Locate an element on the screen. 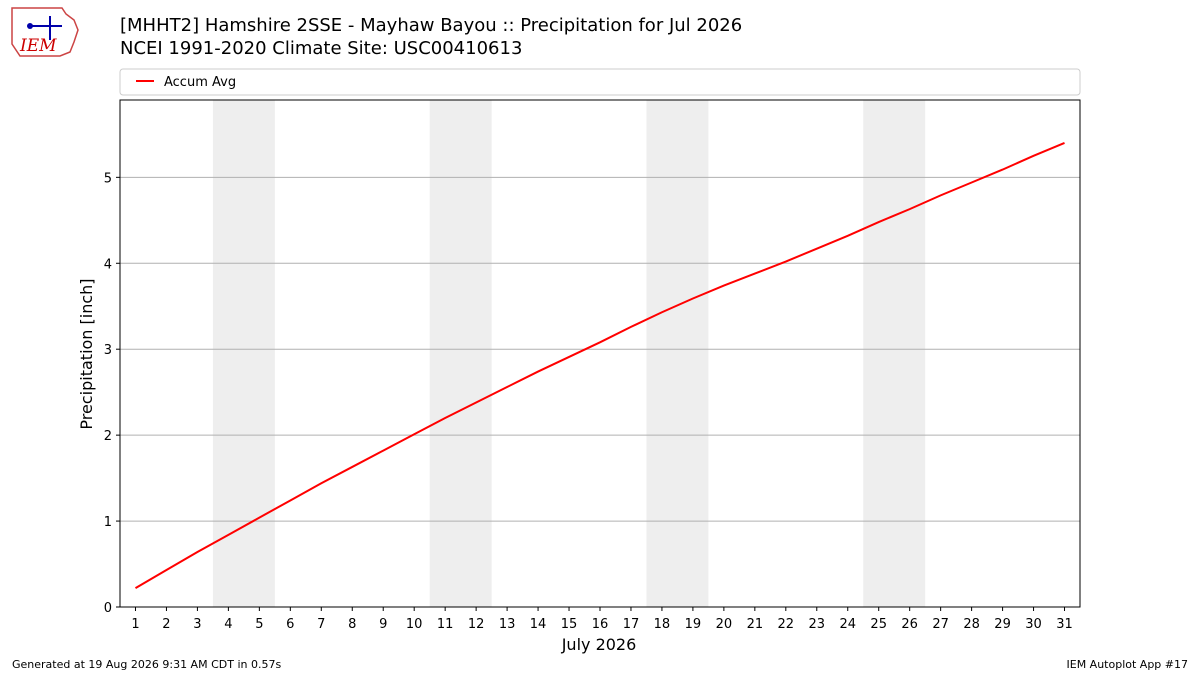 Image resolution: width=1200 pixels, height=675 pixels. x-tick-label: 16 is located at coordinates (600, 624).